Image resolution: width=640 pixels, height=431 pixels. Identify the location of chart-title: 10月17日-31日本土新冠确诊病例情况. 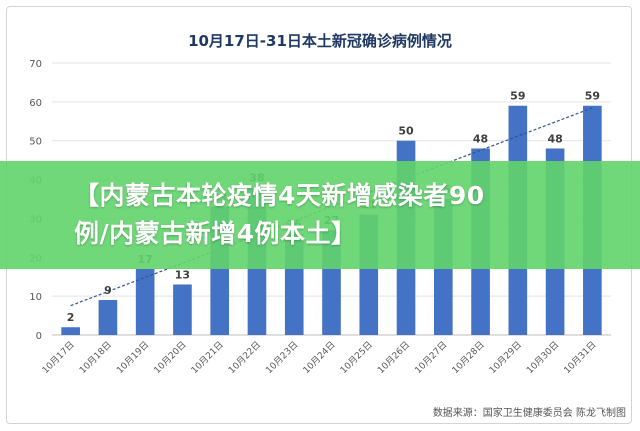
(320, 41).